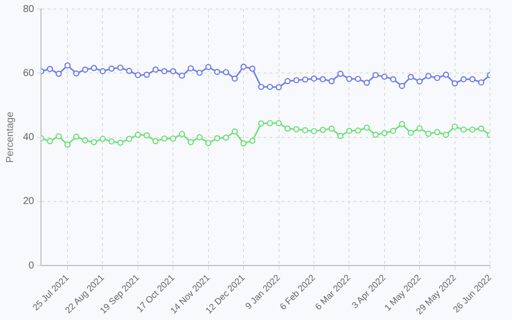 The width and height of the screenshot is (512, 320). Describe the element at coordinates (29, 138) in the screenshot. I see `y-tick-label: 40` at that location.